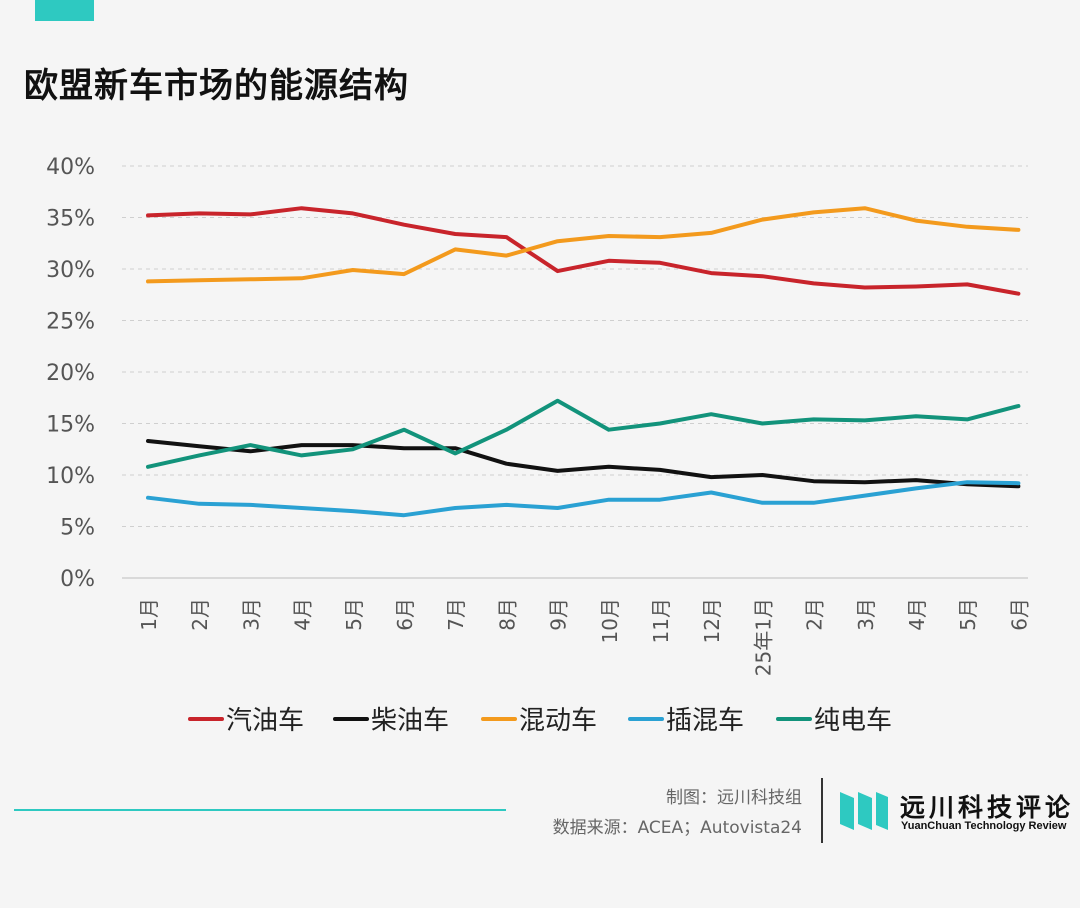  What do you see at coordinates (677, 828) in the screenshot?
I see `credit-source: 数据来源：ACEA；Autovista24` at bounding box center [677, 828].